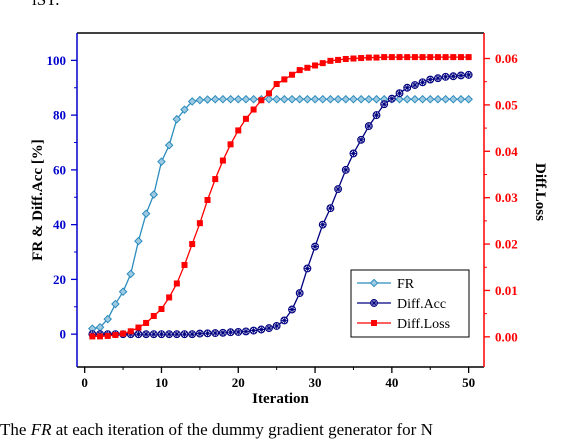  Describe the element at coordinates (161, 382) in the screenshot. I see `x-tick-label: 10` at that location.